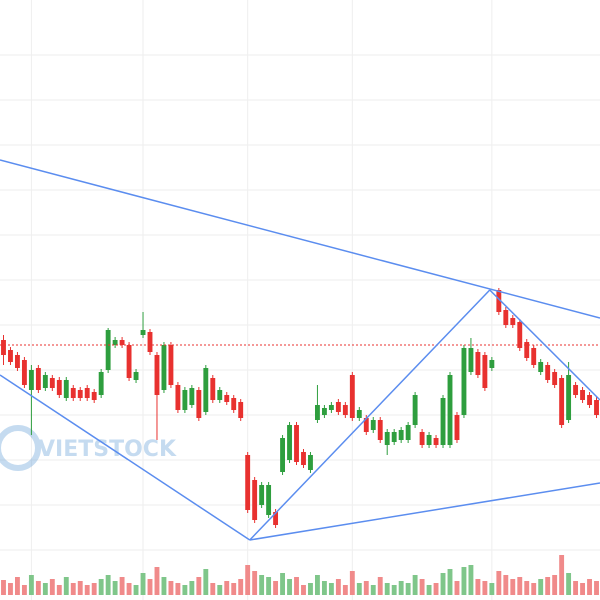 Image resolution: width=600 pixels, height=600 pixels. What do you see at coordinates (20, 448) in the screenshot?
I see `watermark-logo` at bounding box center [20, 448].